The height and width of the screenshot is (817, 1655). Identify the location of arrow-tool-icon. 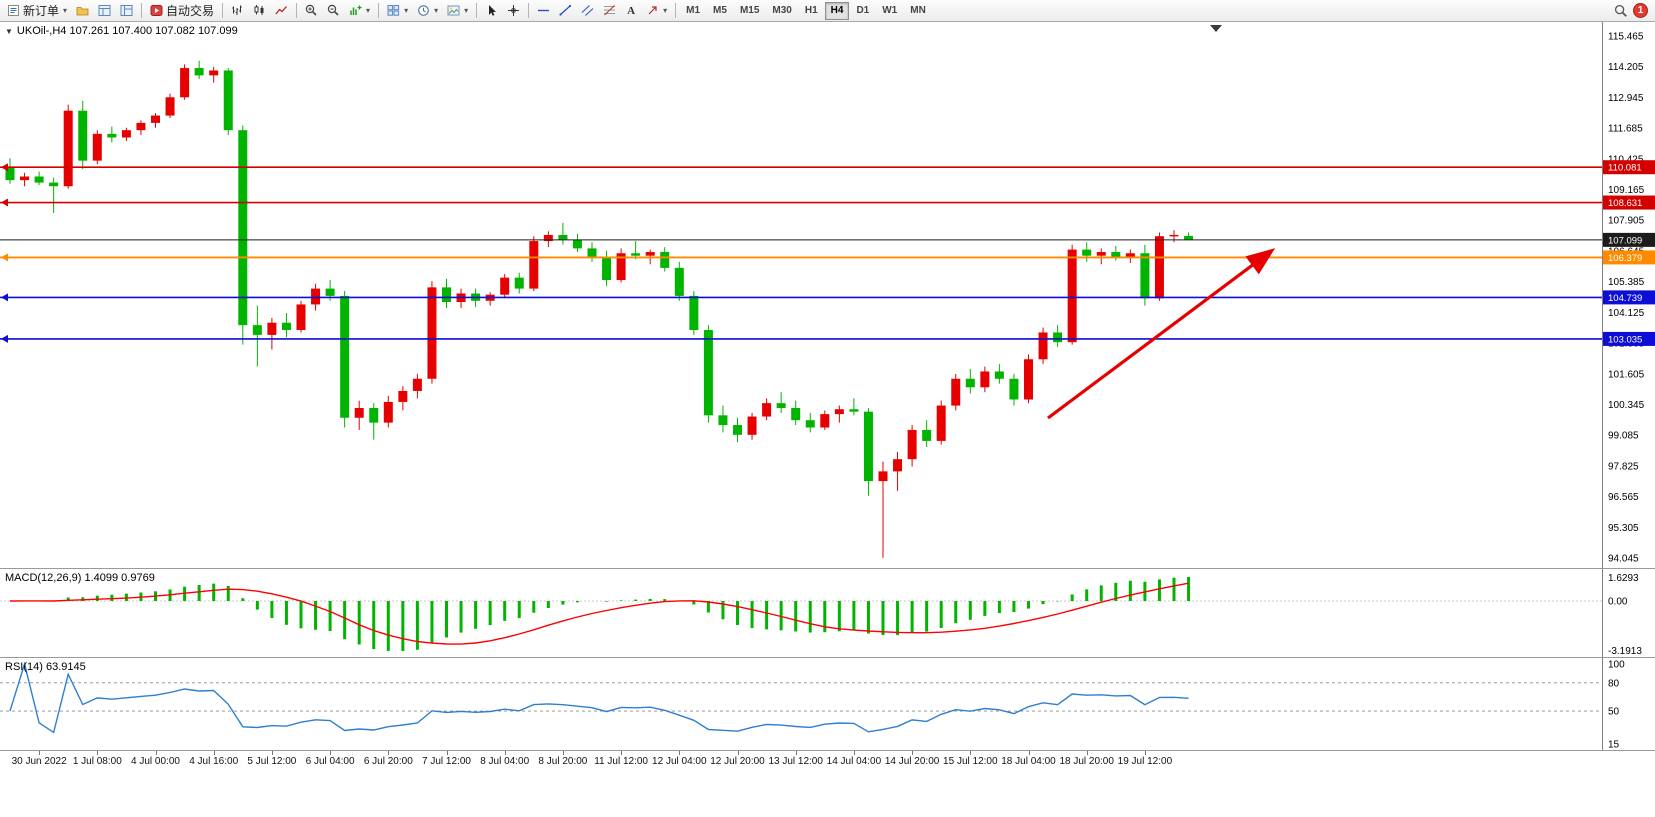
(652, 10).